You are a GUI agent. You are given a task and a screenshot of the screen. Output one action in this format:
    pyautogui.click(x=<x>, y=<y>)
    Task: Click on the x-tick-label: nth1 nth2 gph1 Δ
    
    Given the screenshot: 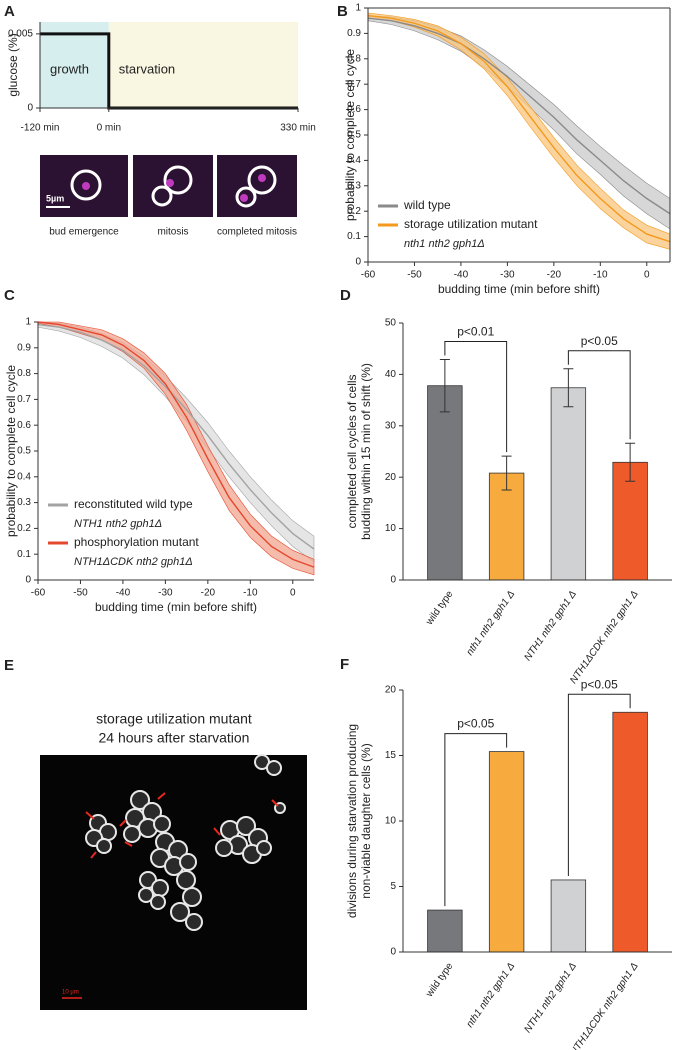 What is the action you would take?
    pyautogui.click(x=491, y=623)
    